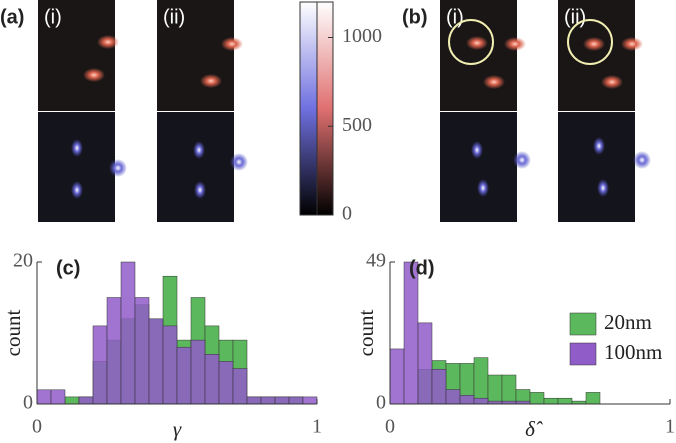 Image resolution: width=676 pixels, height=443 pixels. Describe the element at coordinates (415, 17) in the screenshot. I see `panel-label: (b)` at that location.